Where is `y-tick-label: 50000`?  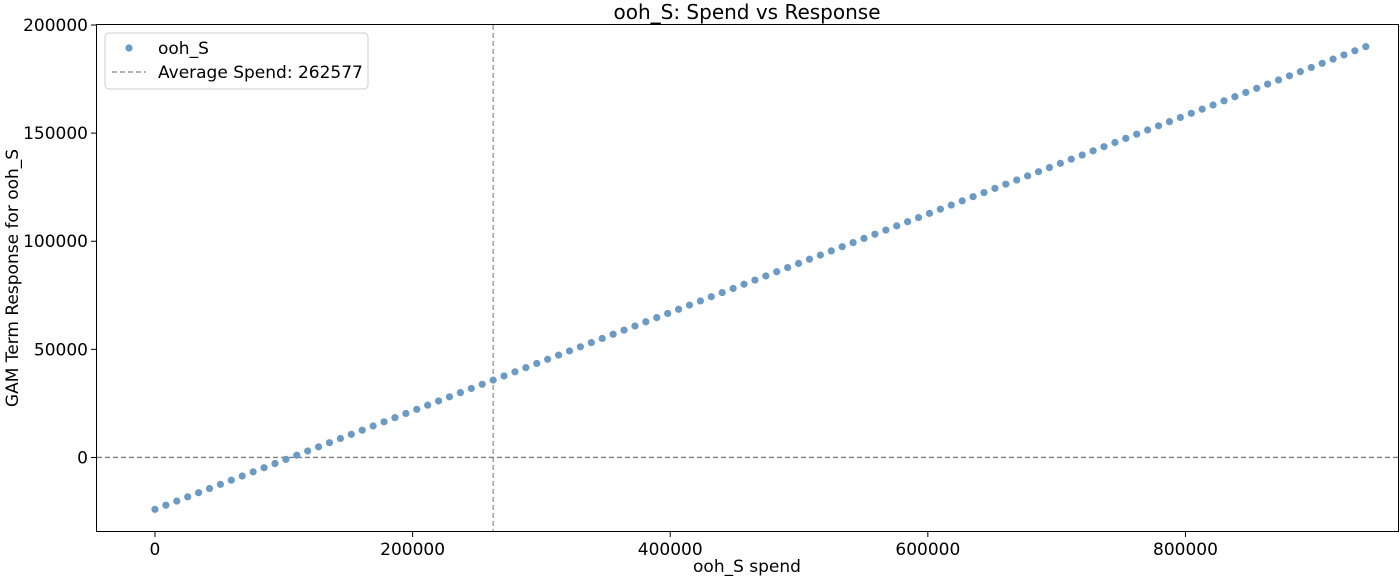
y-tick-label: 50000 is located at coordinates (61, 350).